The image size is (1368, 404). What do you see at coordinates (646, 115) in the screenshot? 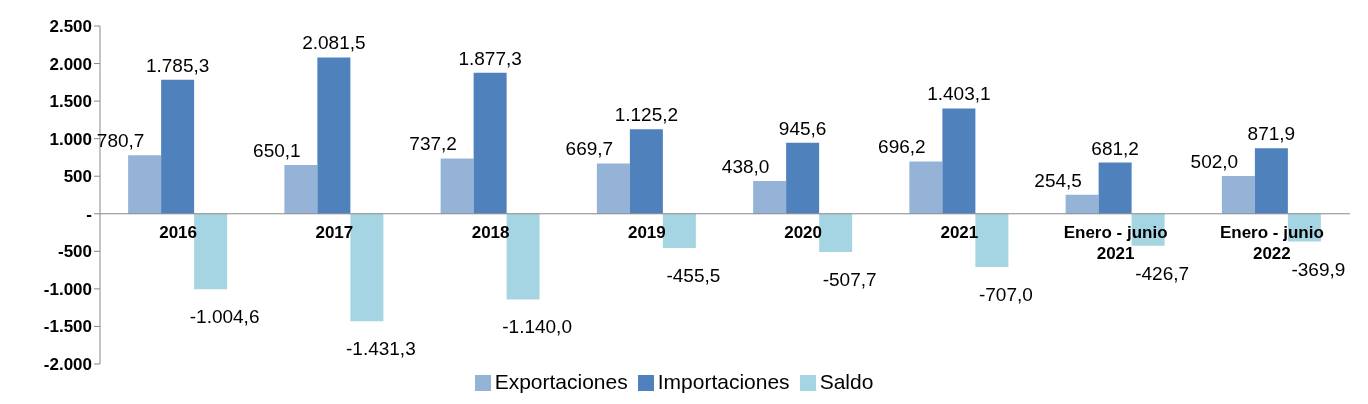
I see `data-label: 1.125,2` at bounding box center [646, 115].